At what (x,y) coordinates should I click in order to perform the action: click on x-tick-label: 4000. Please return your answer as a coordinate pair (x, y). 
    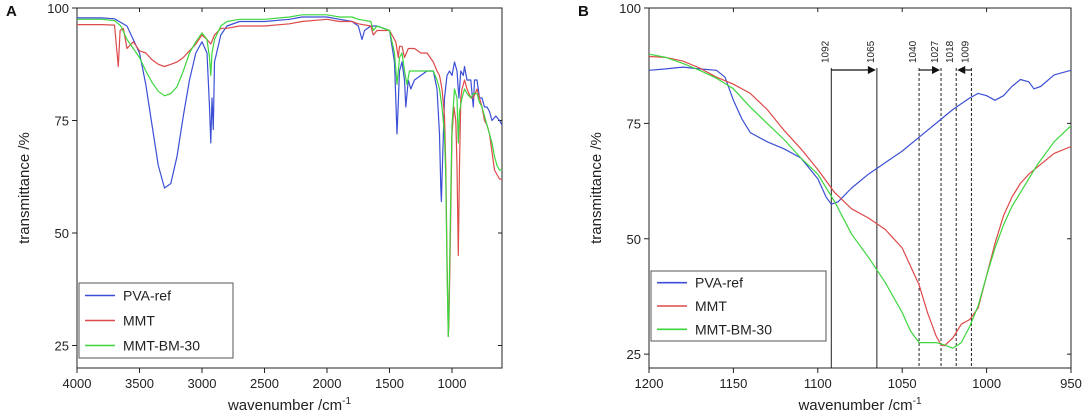
    Looking at the image, I should click on (77, 383).